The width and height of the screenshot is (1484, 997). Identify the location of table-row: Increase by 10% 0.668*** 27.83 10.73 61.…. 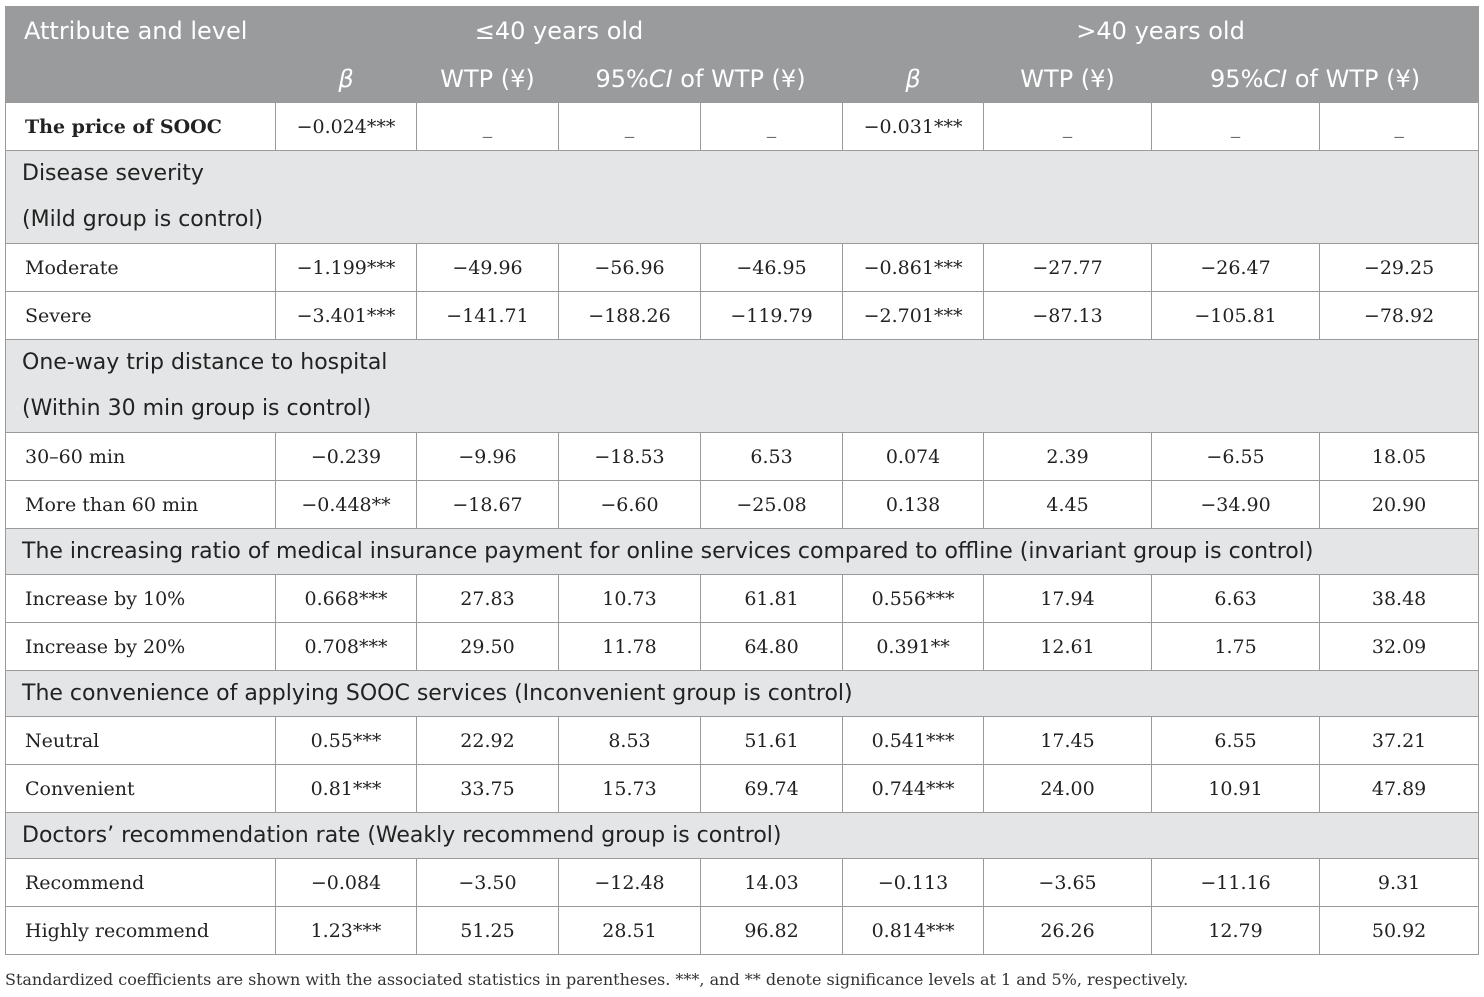
(742, 598).